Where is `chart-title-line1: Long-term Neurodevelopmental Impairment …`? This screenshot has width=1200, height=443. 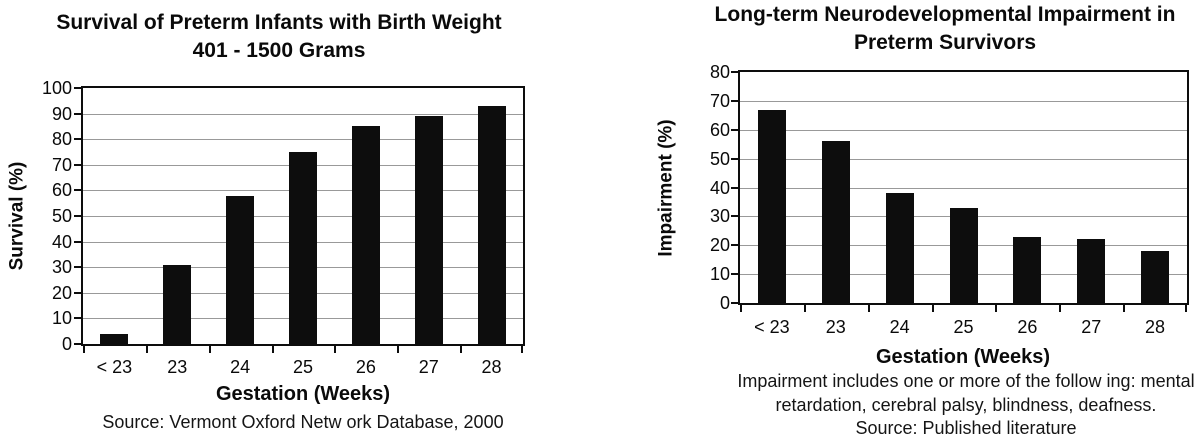
chart-title-line1: Long-term Neurodevelopmental Impairment … is located at coordinates (945, 14).